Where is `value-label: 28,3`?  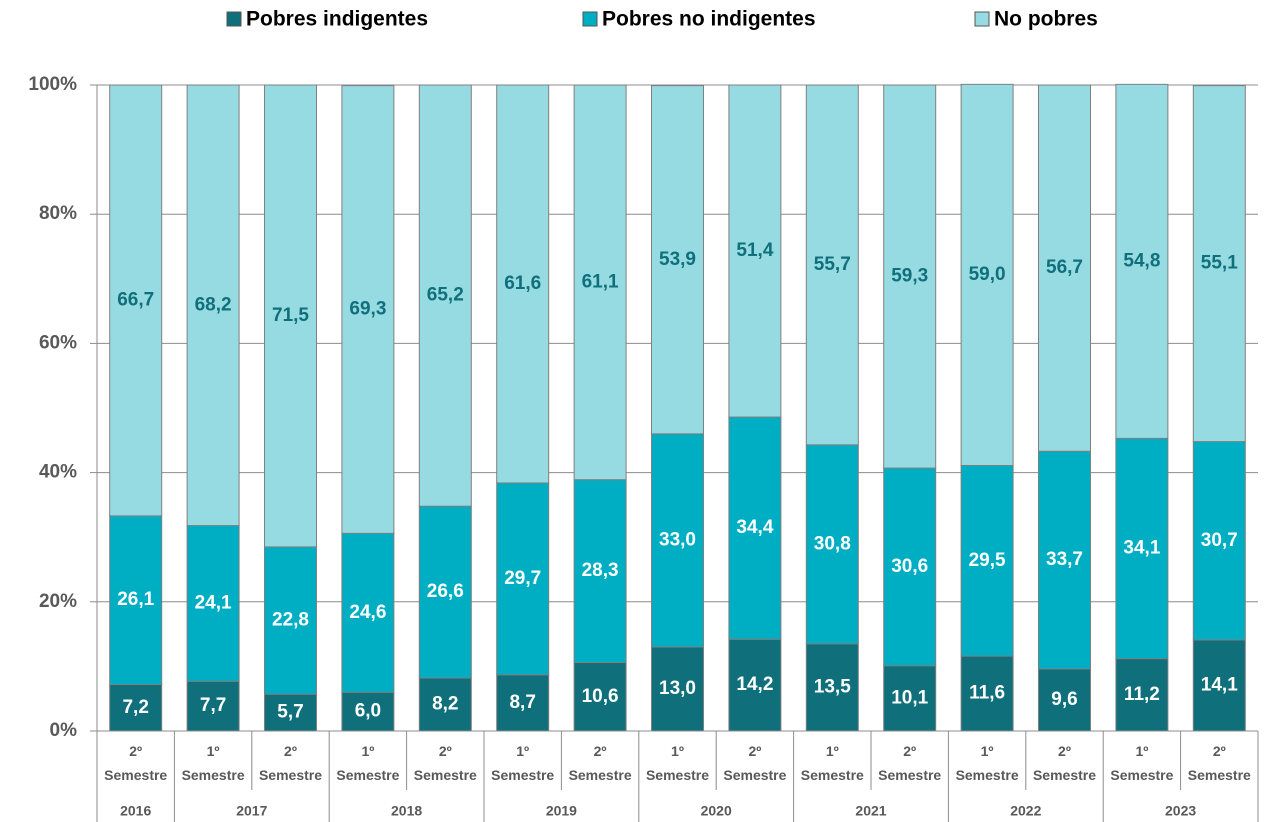 value-label: 28,3 is located at coordinates (600, 570).